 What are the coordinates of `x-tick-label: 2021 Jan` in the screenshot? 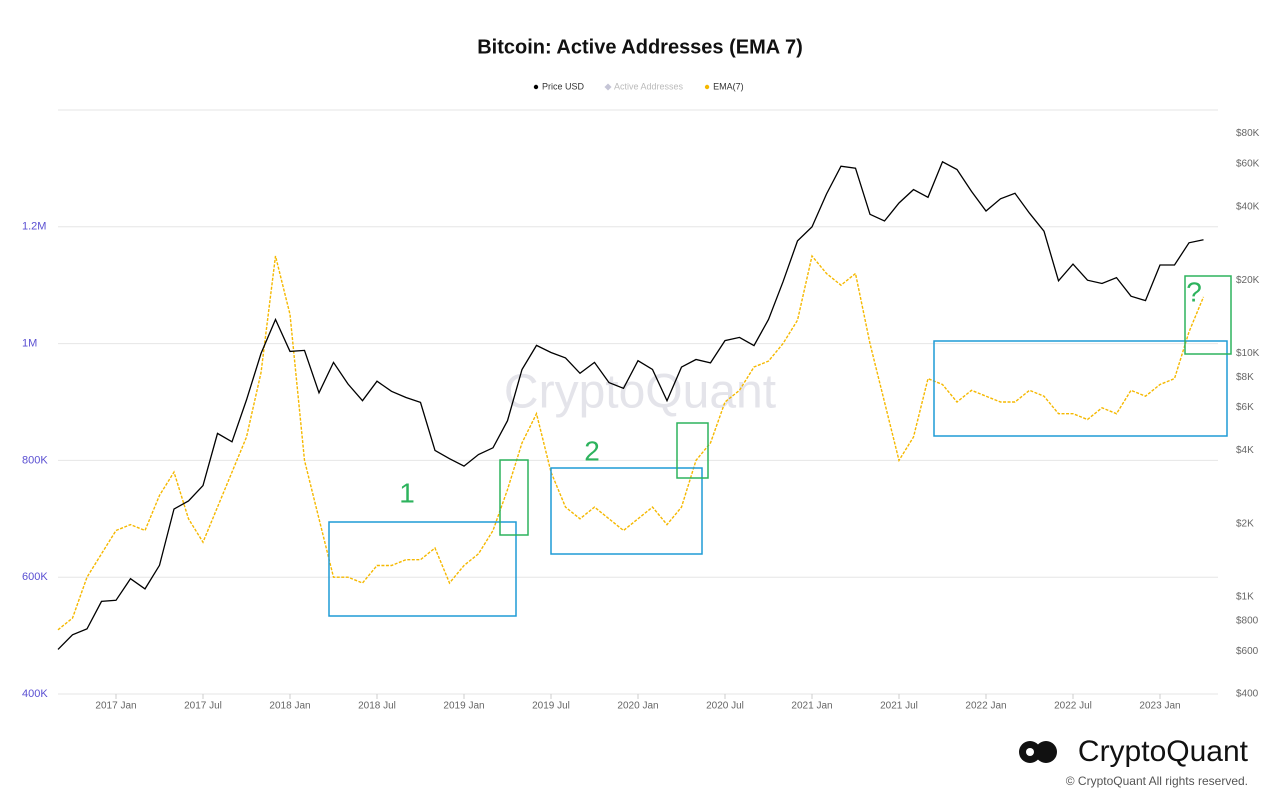 It's located at (811, 706).